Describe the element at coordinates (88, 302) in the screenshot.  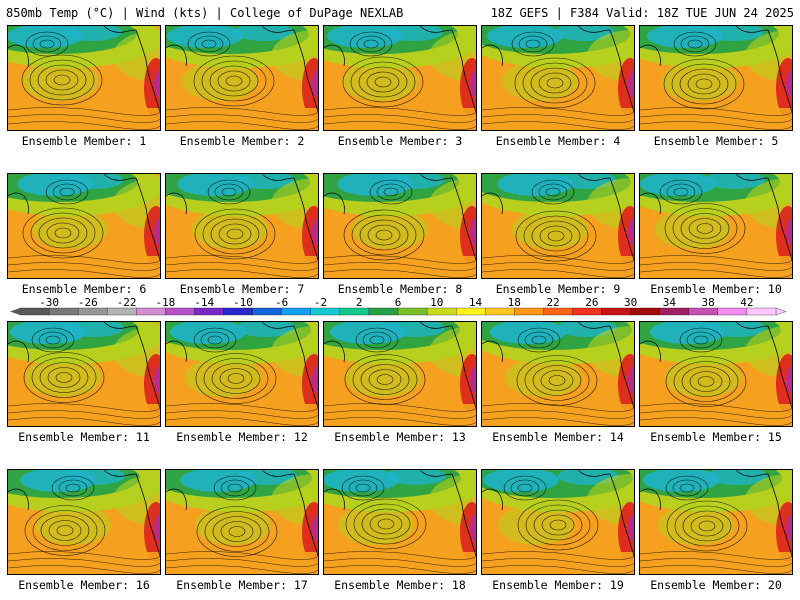
I see `colorbar-tick-label: -26` at that location.